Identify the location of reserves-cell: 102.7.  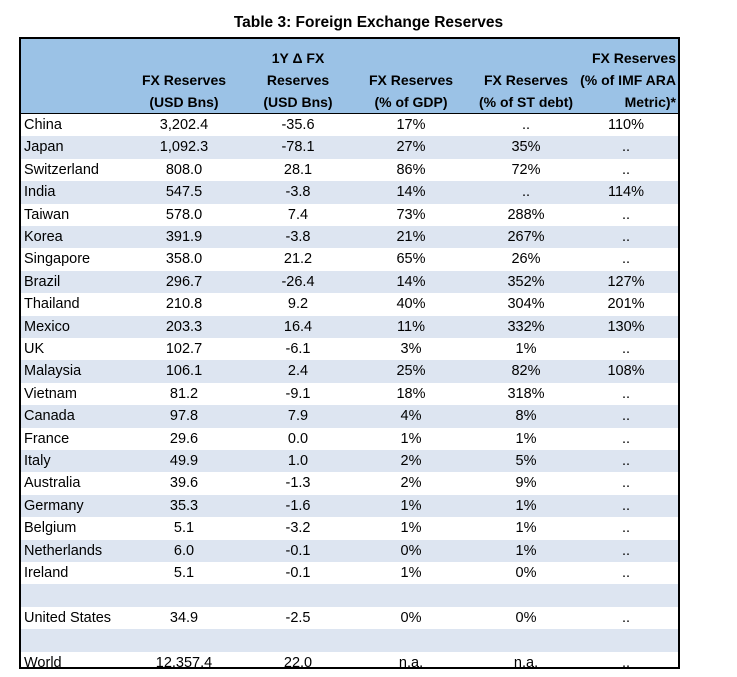
(184, 349).